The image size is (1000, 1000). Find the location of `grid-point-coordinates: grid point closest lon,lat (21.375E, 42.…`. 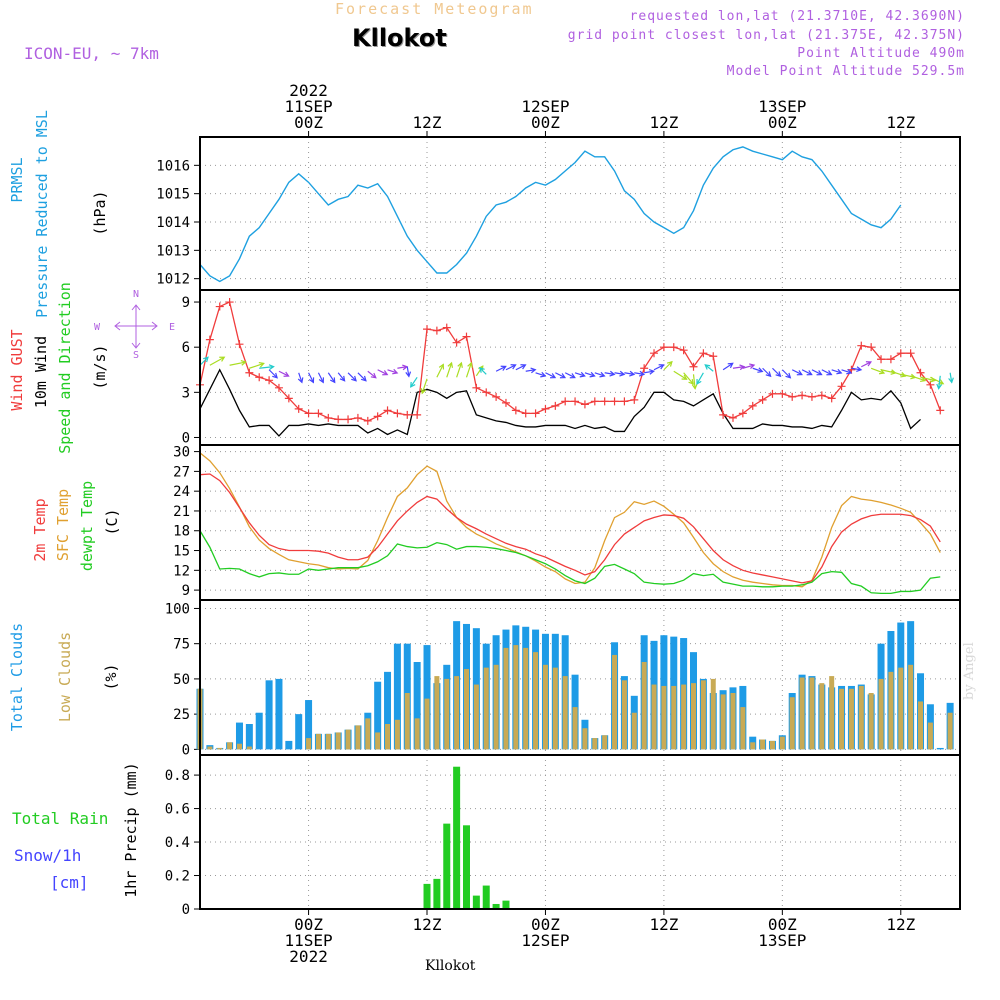

grid-point-coordinates: grid point closest lon,lat (21.375E, 42.… is located at coordinates (766, 35).